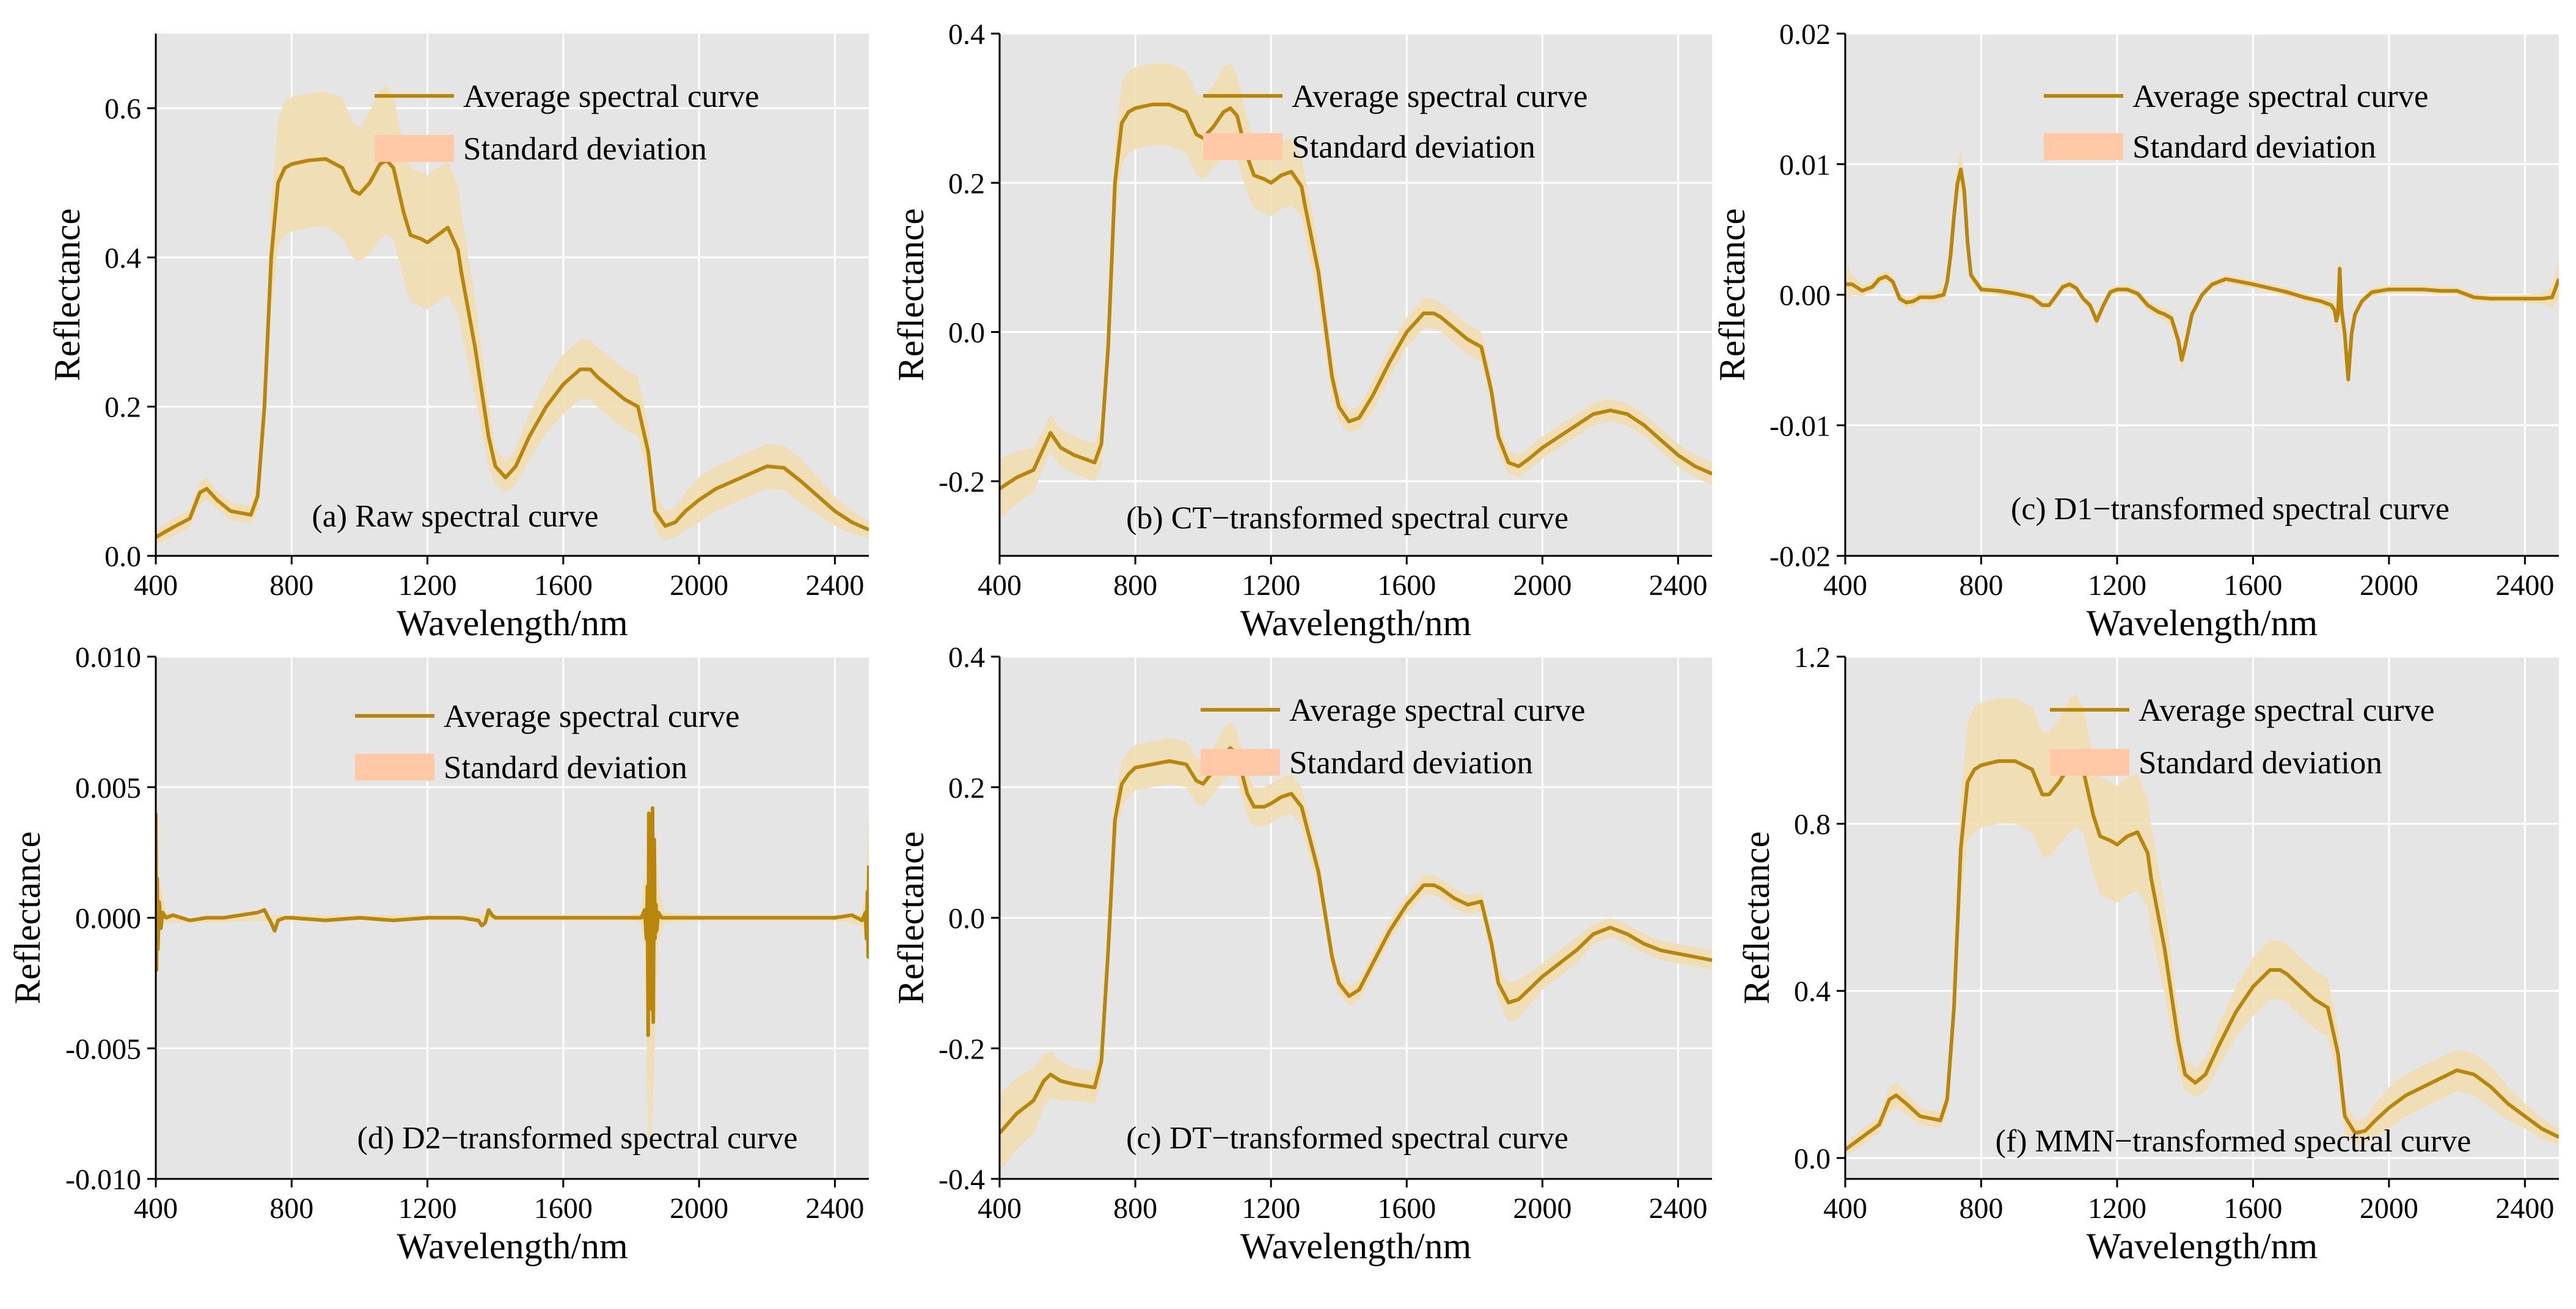 The height and width of the screenshot is (1309, 2576). What do you see at coordinates (1800, 557) in the screenshot?
I see `y-tick-label-c: -0.02` at bounding box center [1800, 557].